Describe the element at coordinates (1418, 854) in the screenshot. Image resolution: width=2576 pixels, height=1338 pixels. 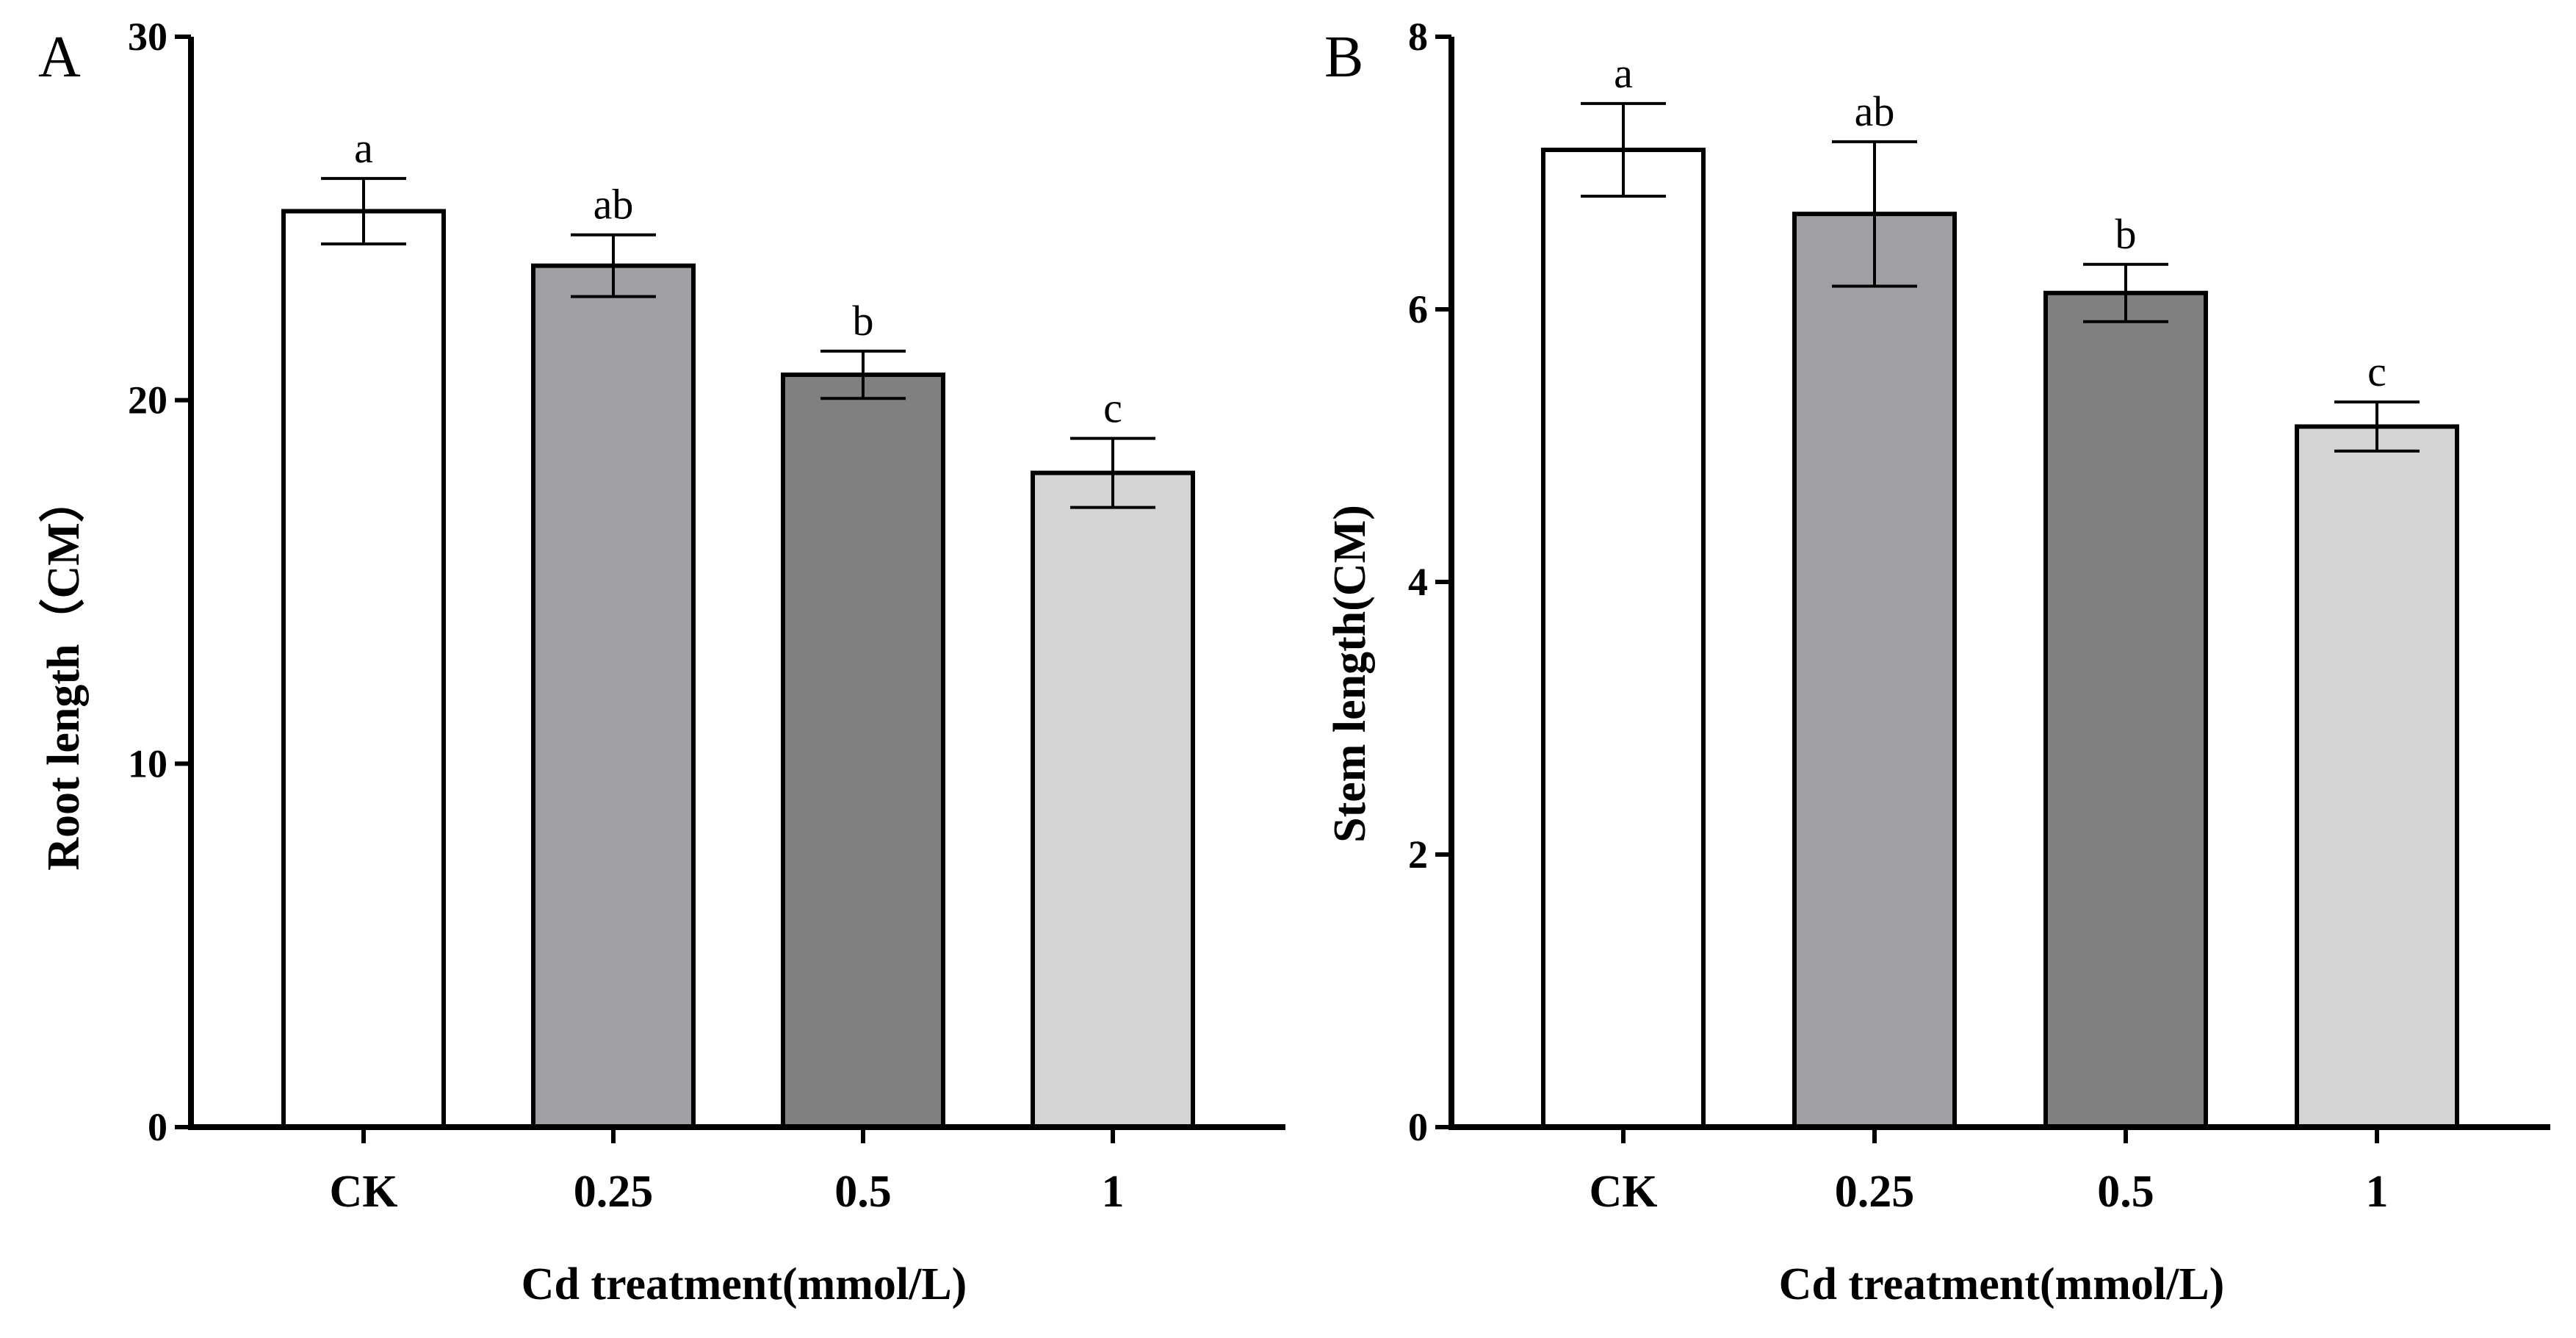
I see `panel-b-y-tick-label-2: 2` at that location.